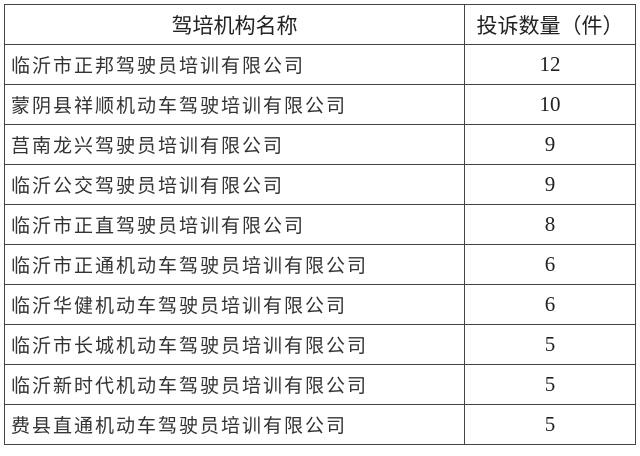  What do you see at coordinates (234, 64) in the screenshot?
I see `institution-name: 临沂市正邦驾驶员培训有限公司` at bounding box center [234, 64].